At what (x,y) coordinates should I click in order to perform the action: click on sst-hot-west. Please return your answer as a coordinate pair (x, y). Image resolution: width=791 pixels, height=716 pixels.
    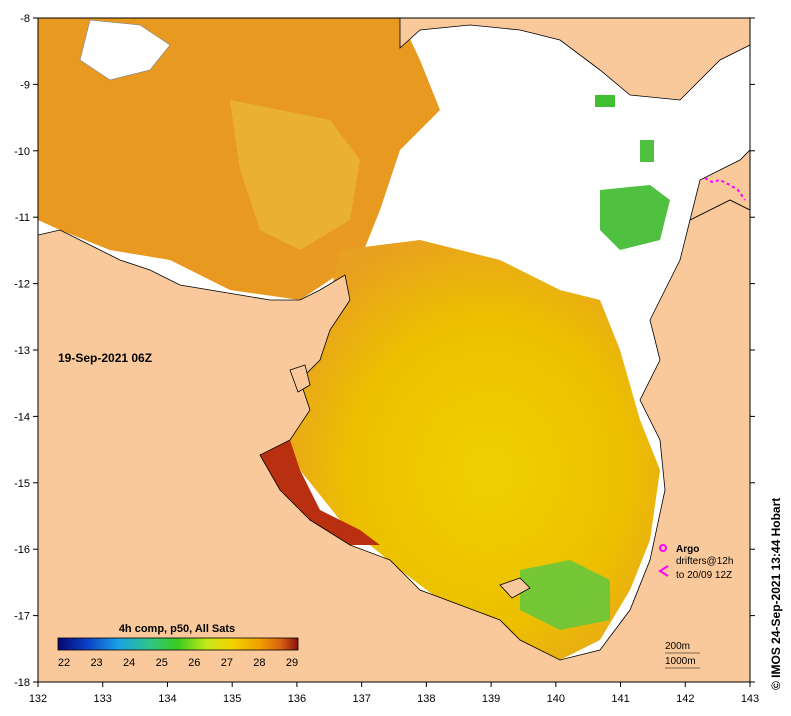
    Looking at the image, I should click on (320, 492).